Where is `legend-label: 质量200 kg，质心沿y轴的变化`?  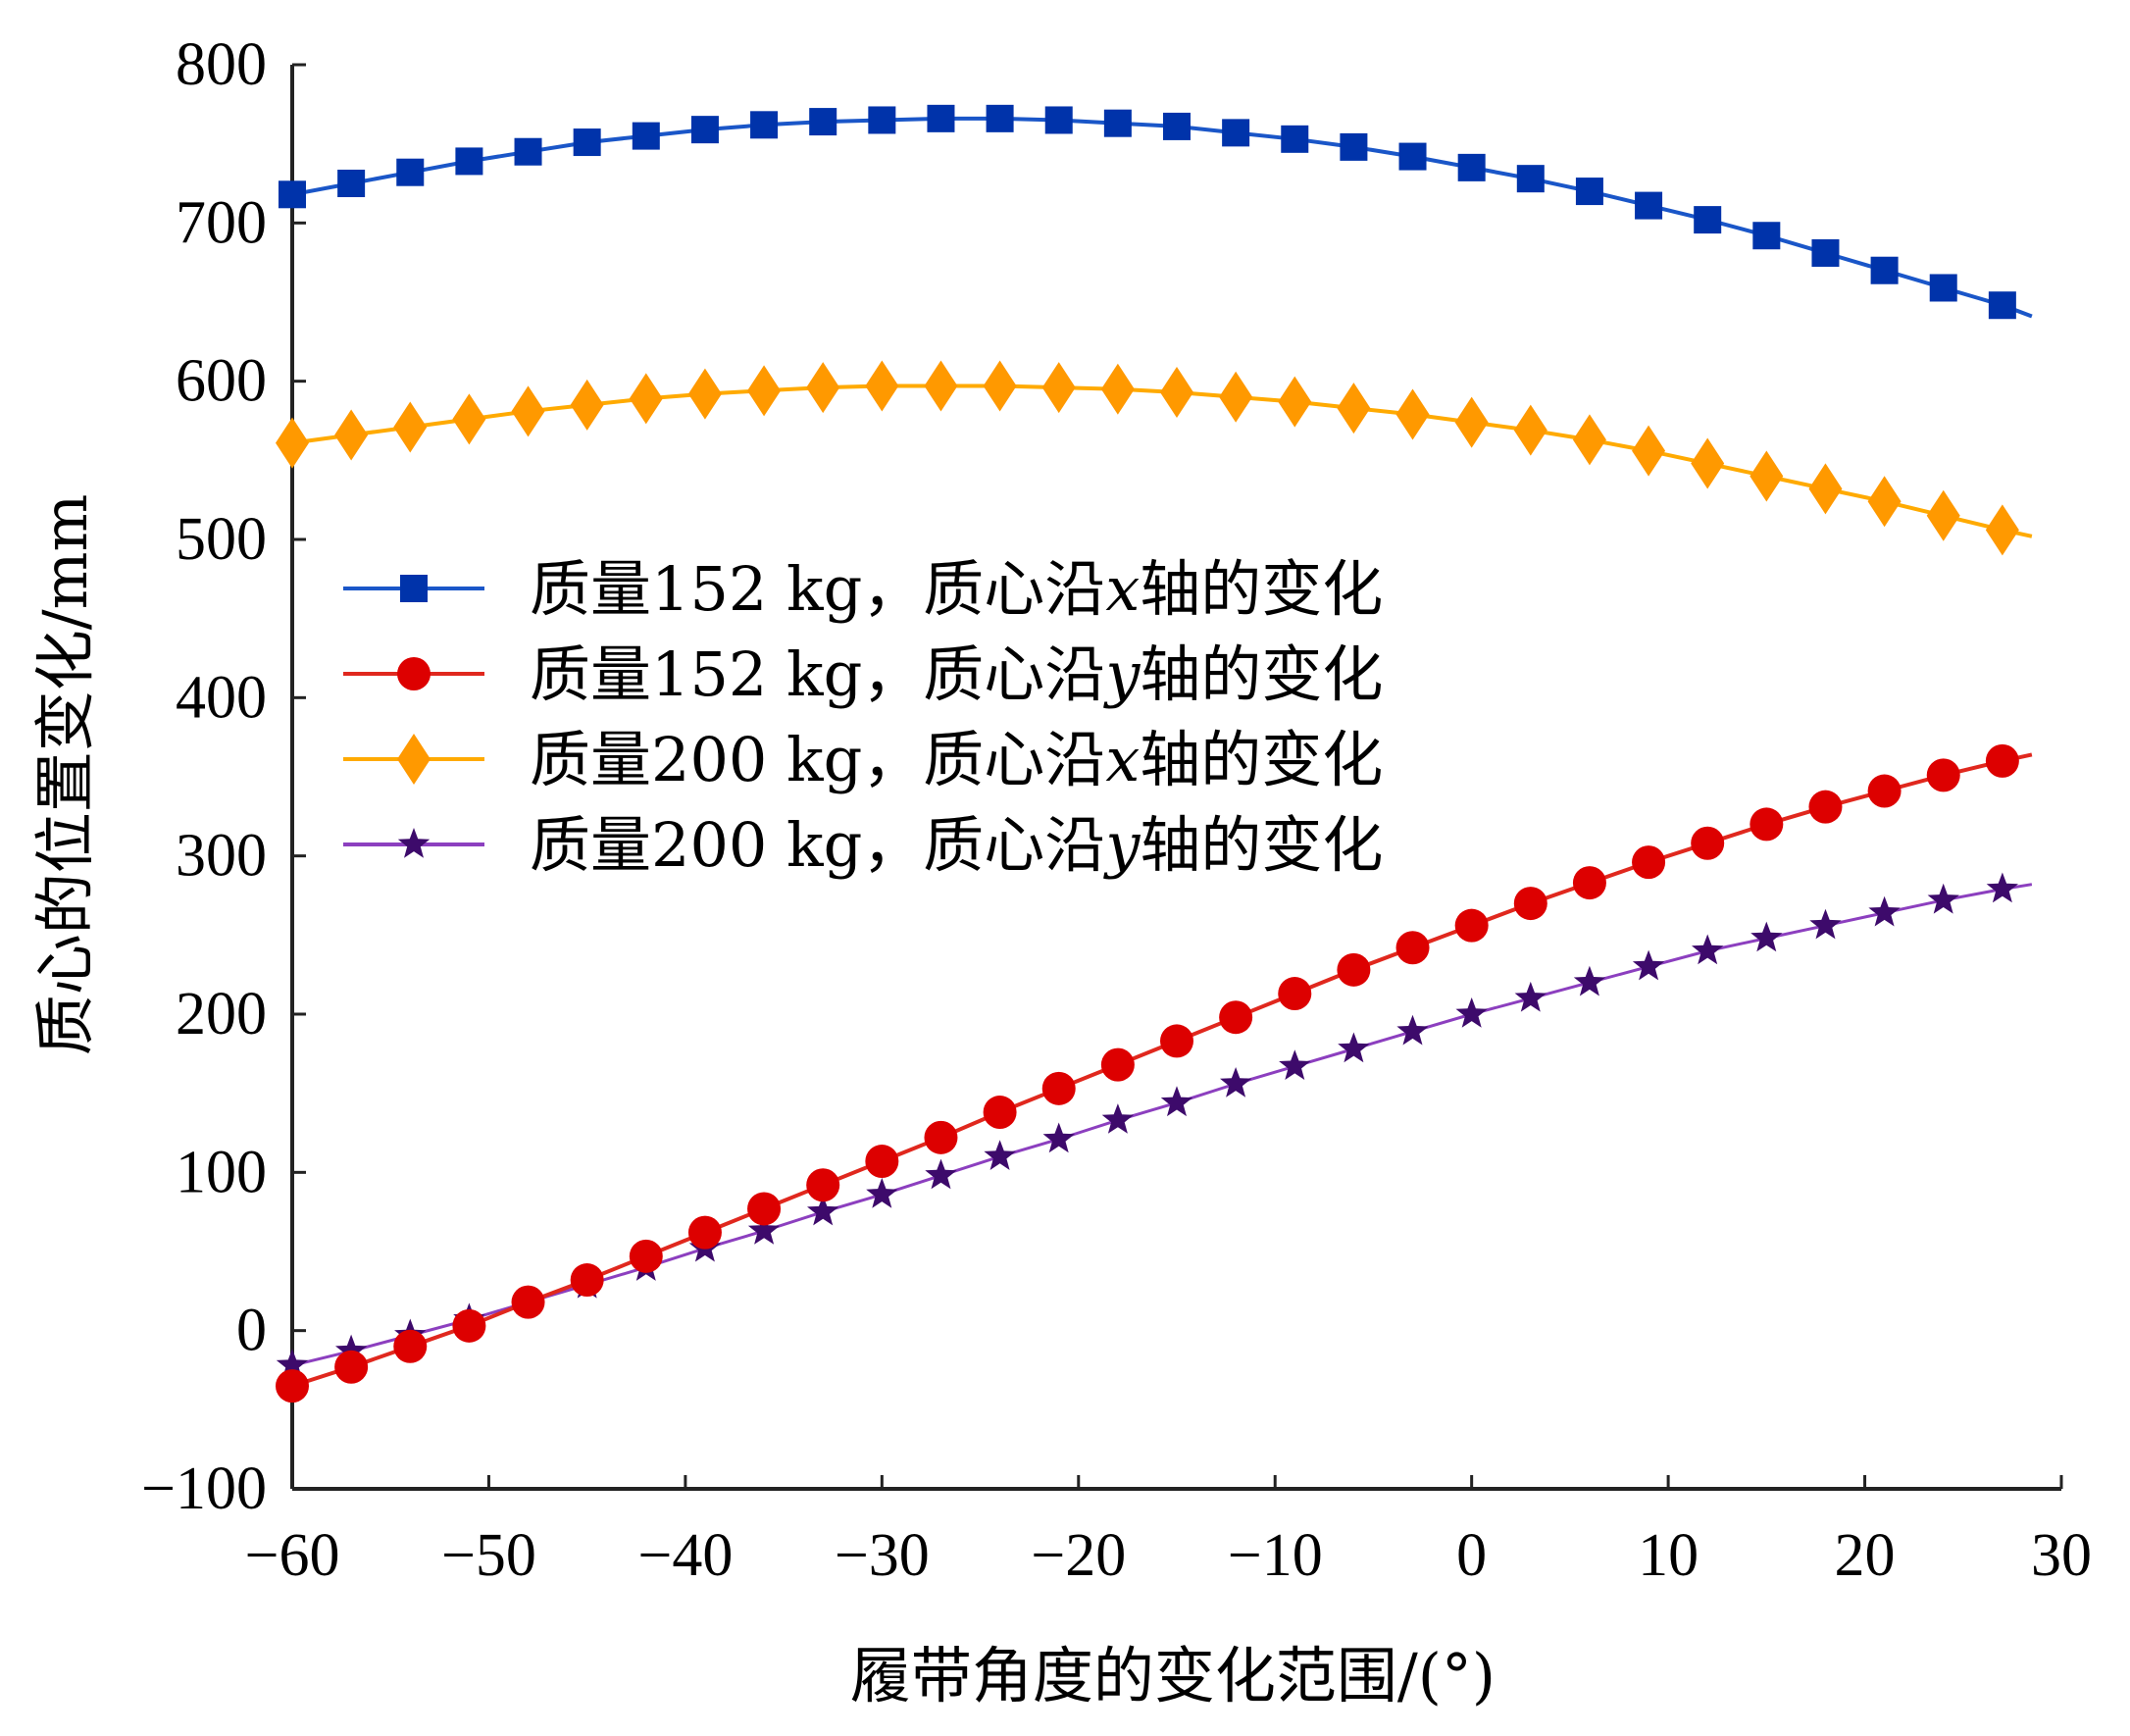
legend-label: 质量200 kg，质心沿y轴的变化 is located at coordinates (956, 845).